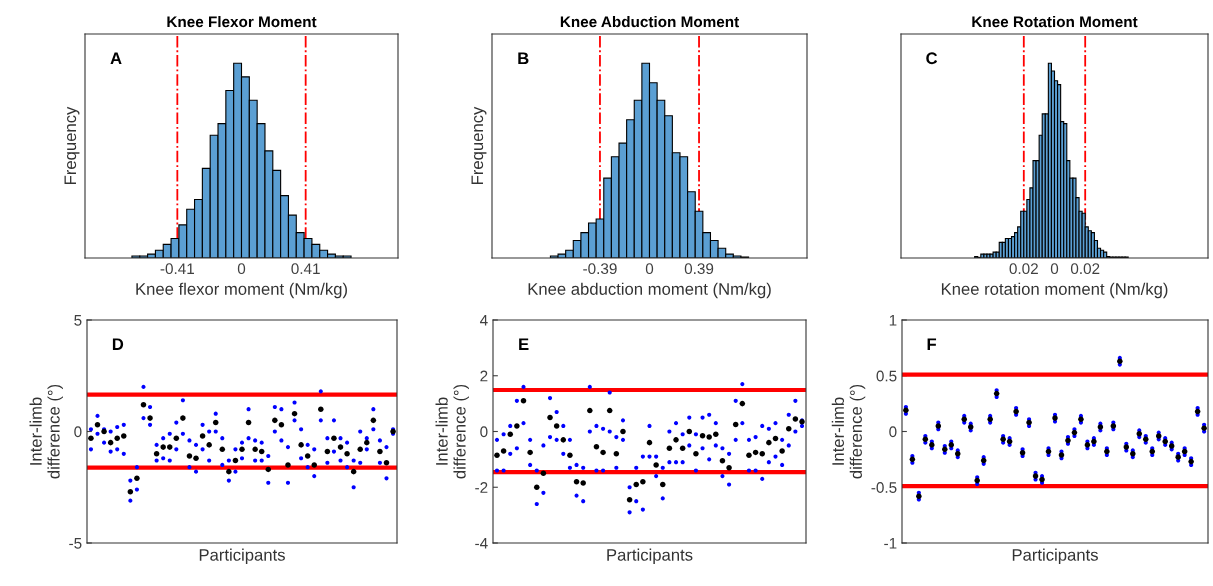  I want to click on x-tick-label: 0.39, so click(699, 269).